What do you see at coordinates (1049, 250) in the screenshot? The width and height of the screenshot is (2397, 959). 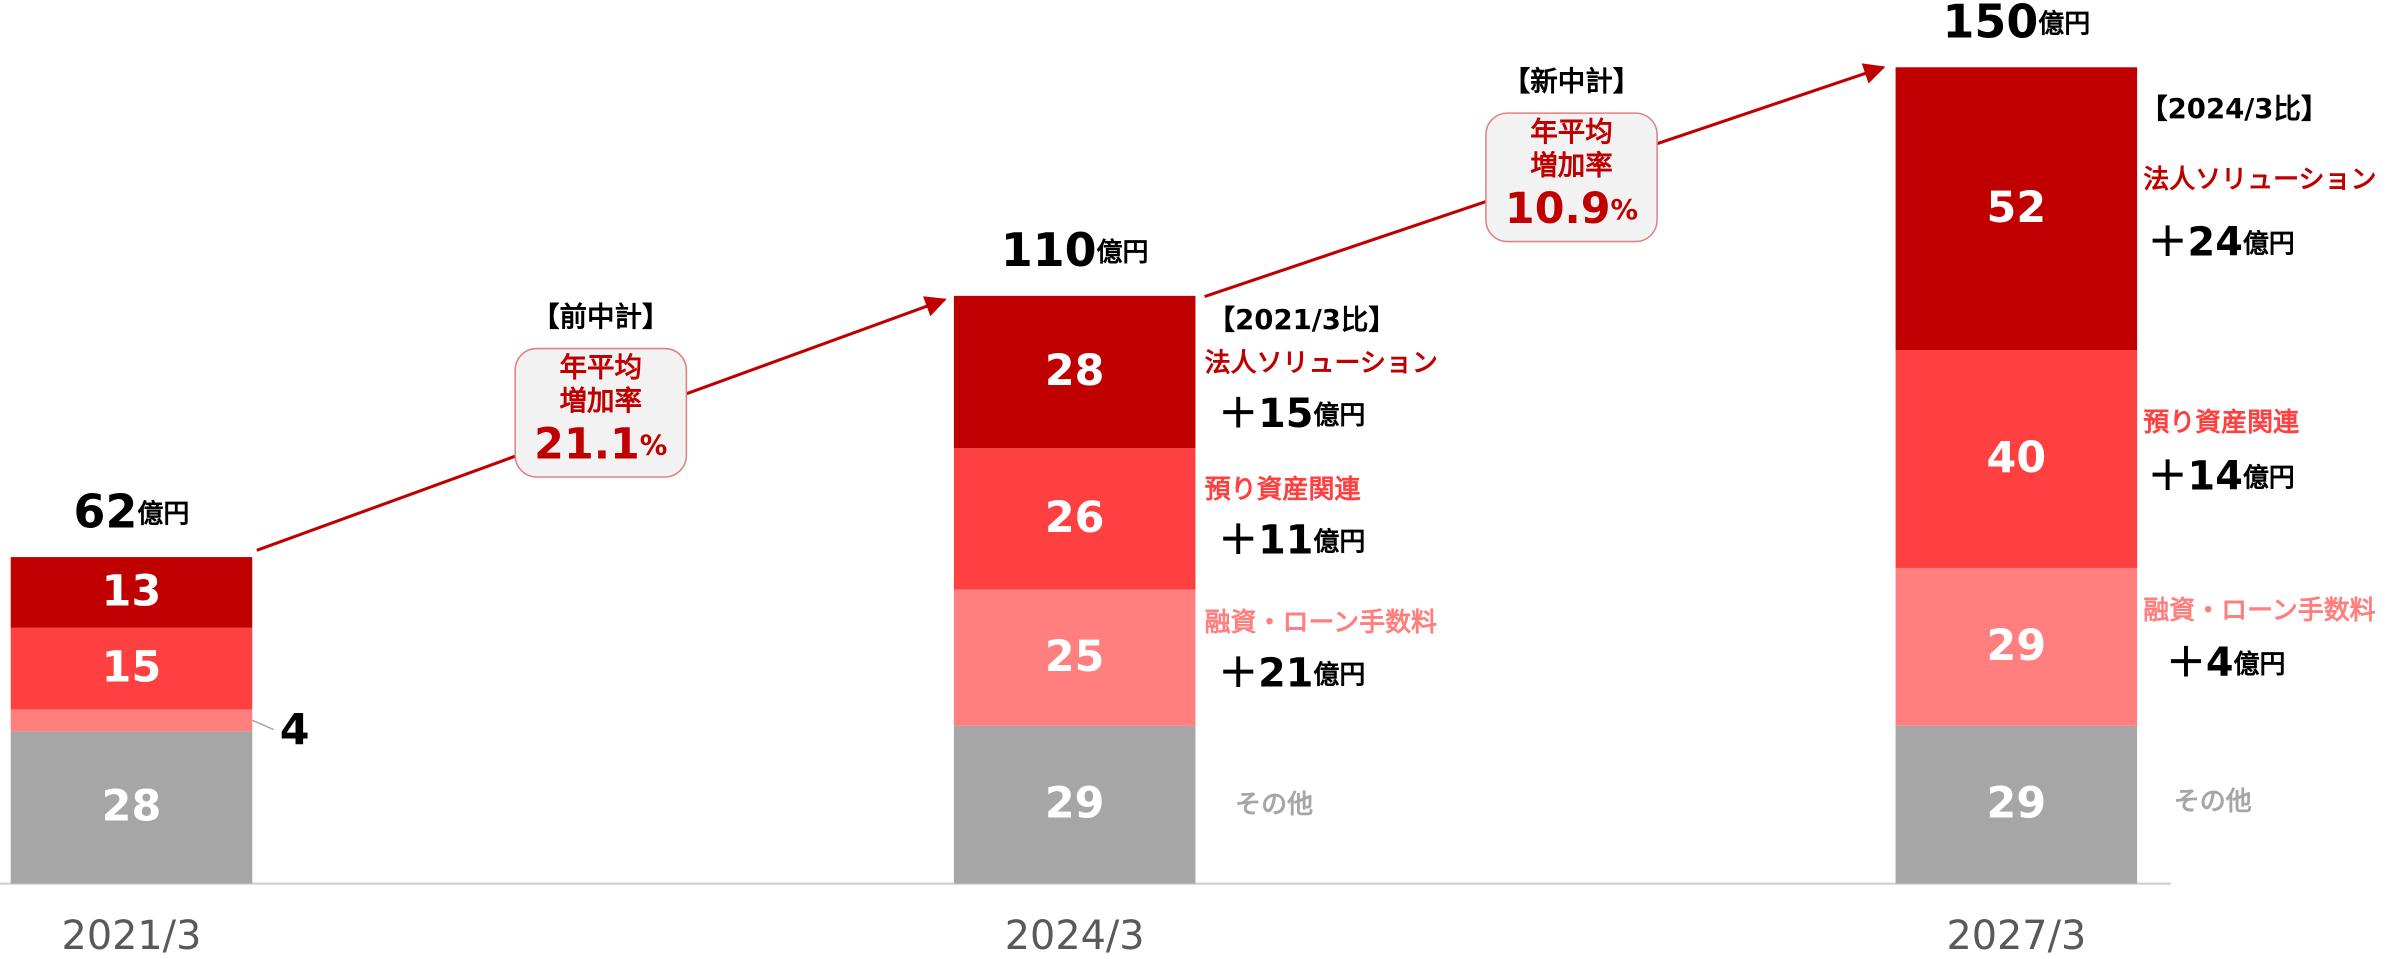 I see `total-value: 110` at bounding box center [1049, 250].